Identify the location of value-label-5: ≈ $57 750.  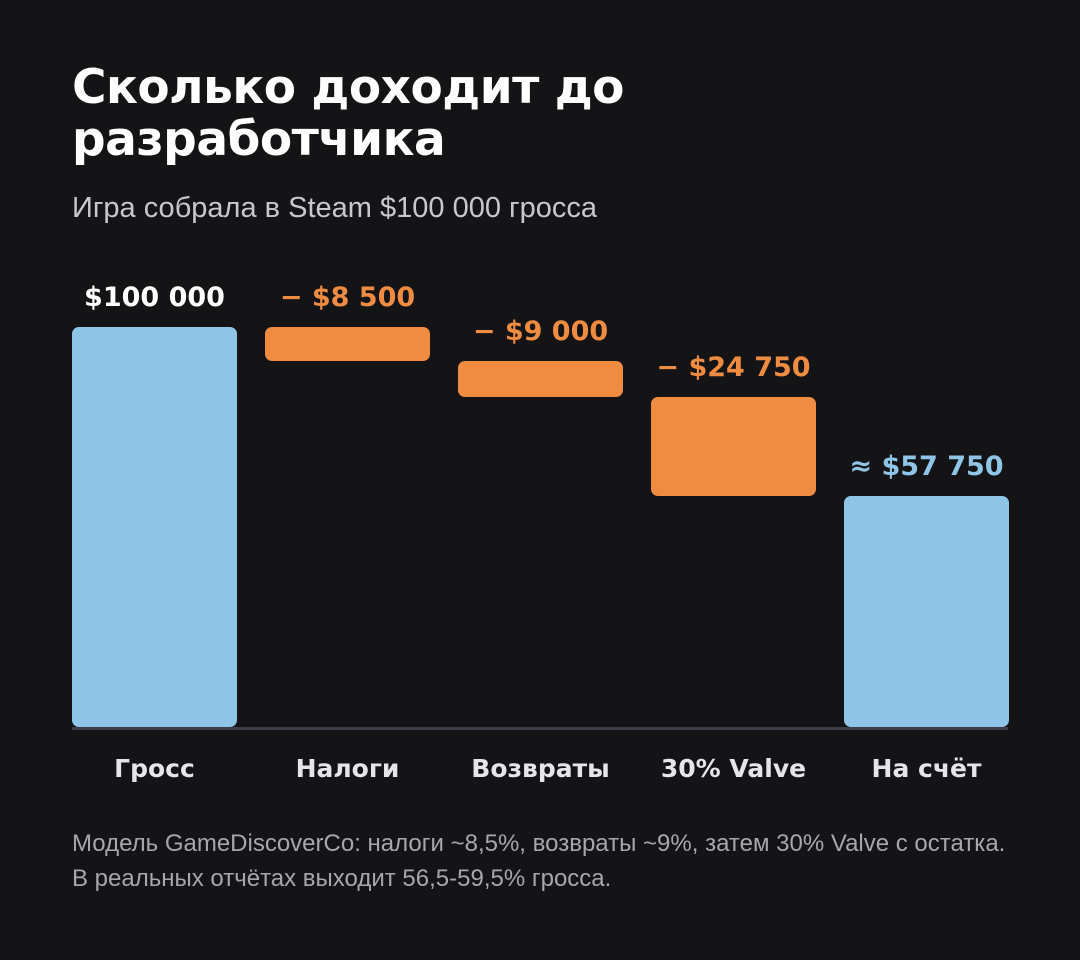
(926, 466).